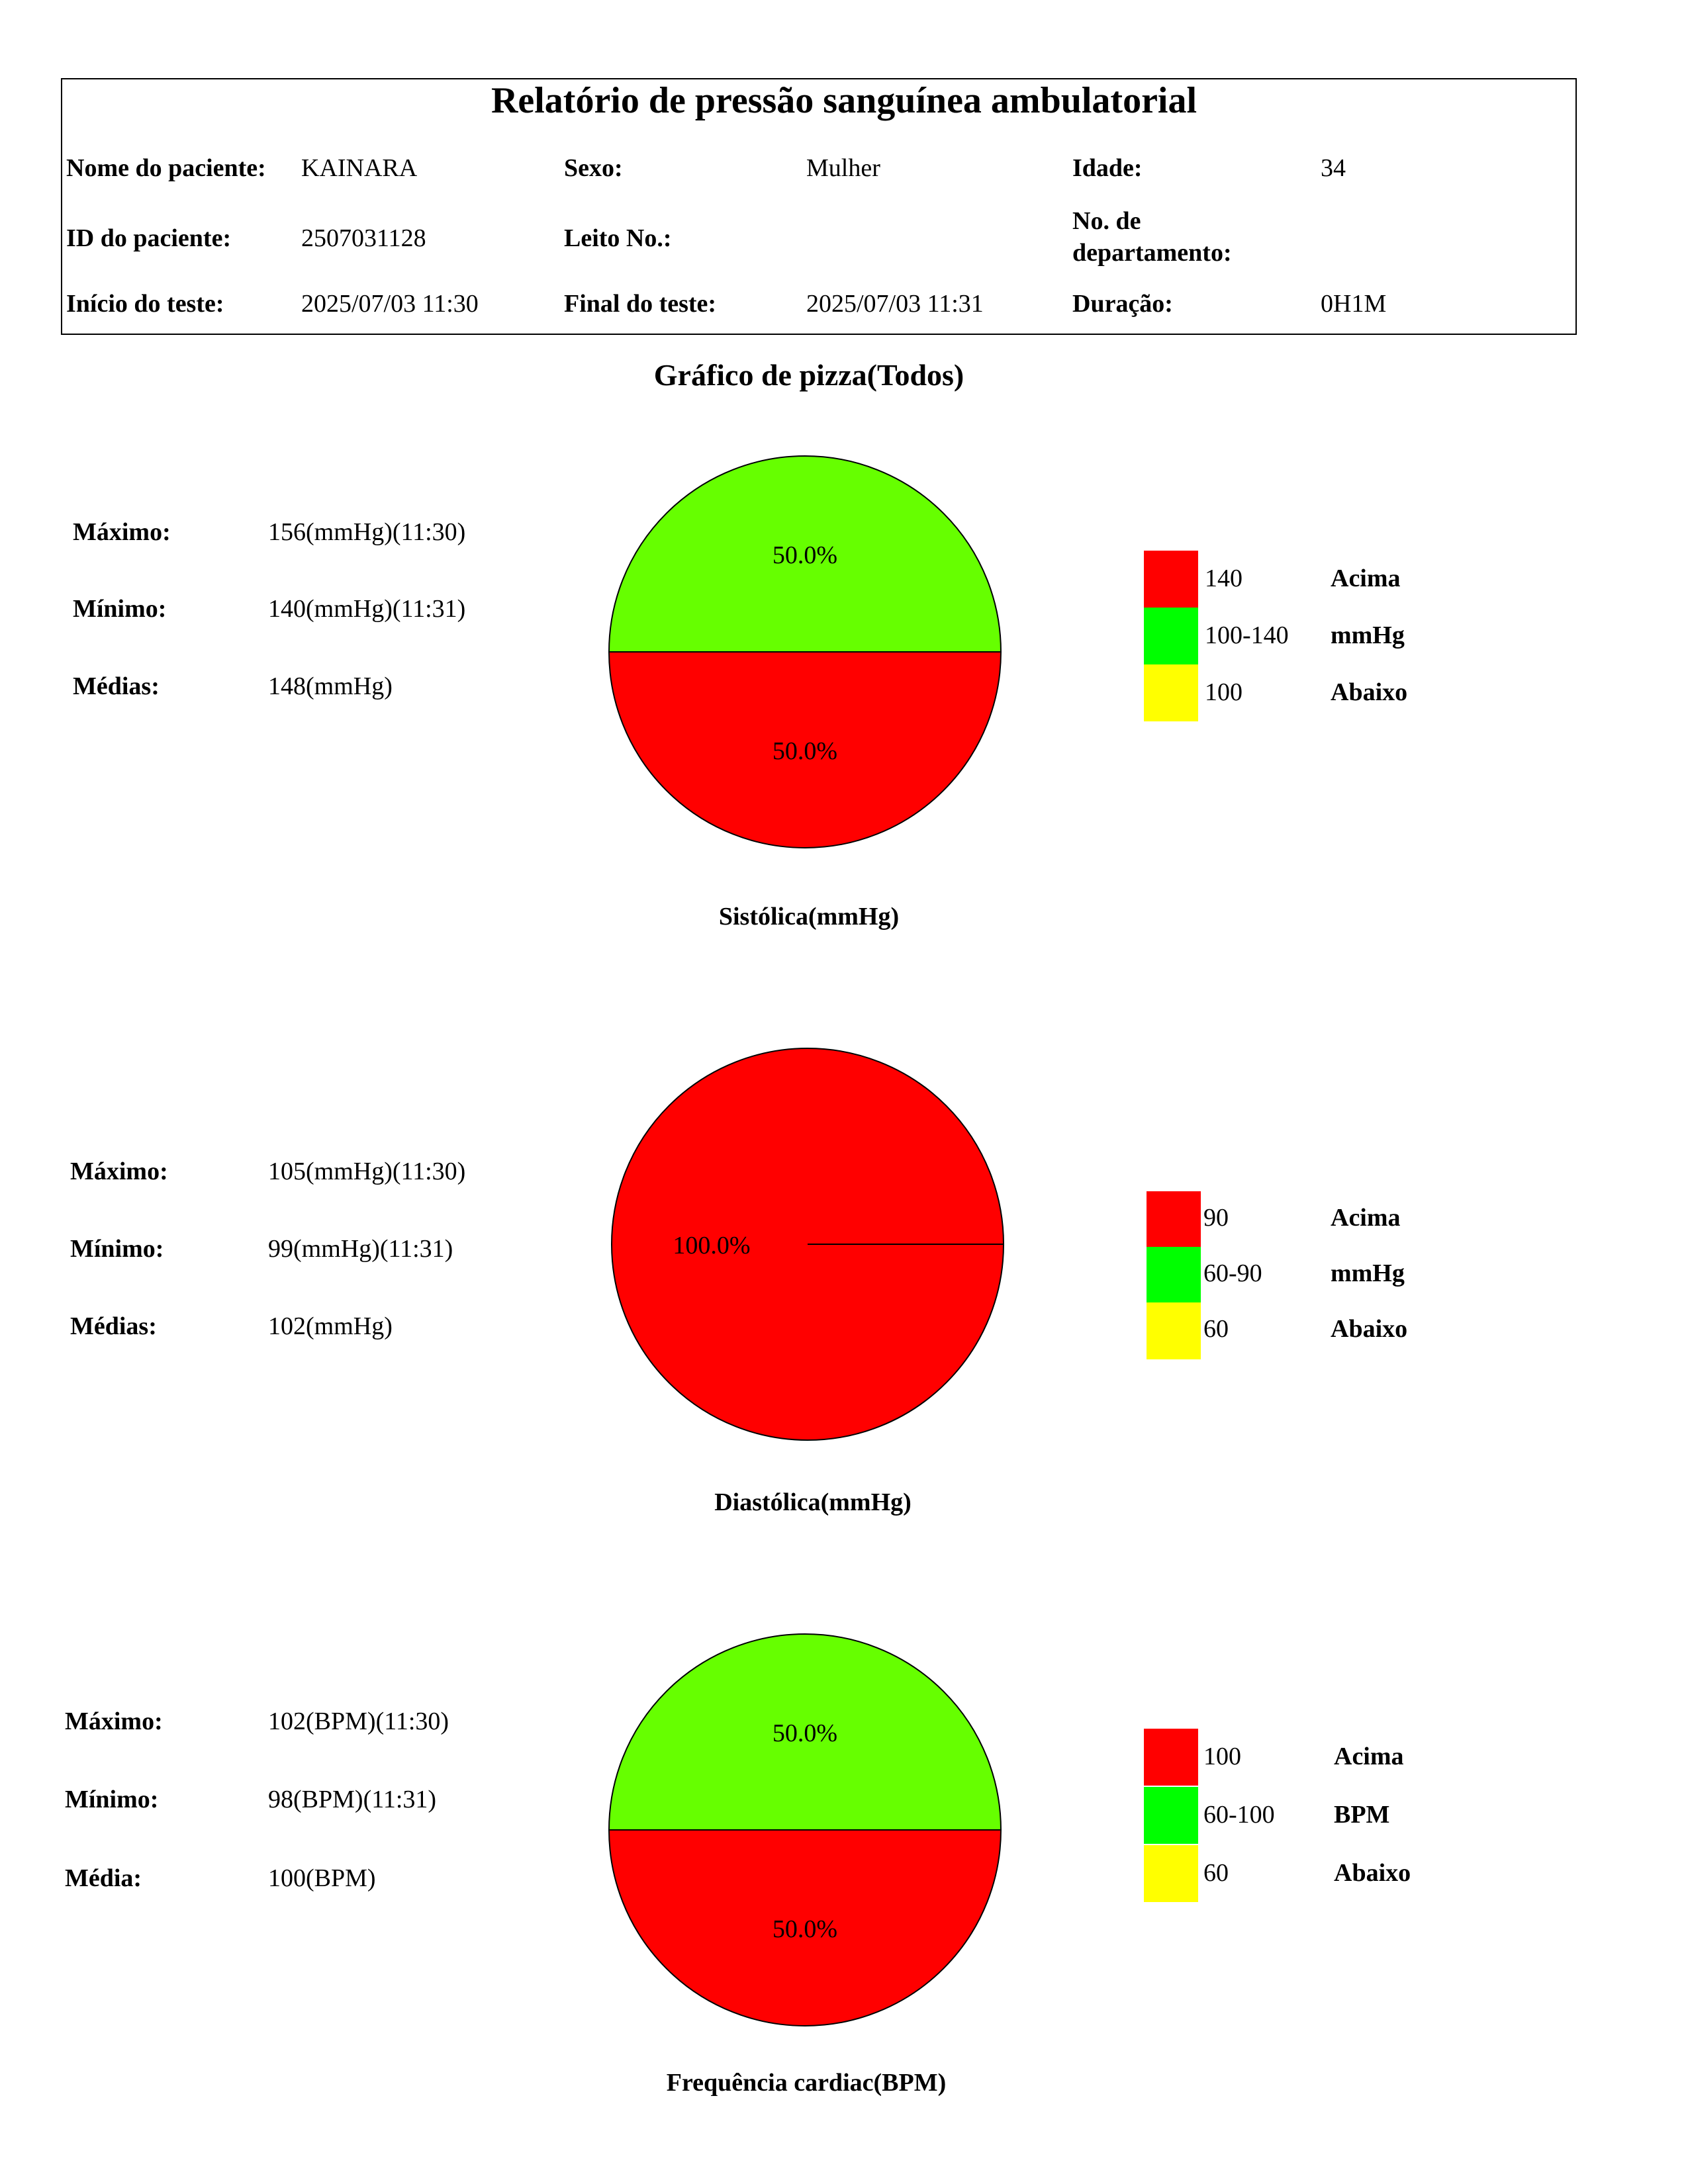 This screenshot has height=2184, width=1688. What do you see at coordinates (1239, 1815) in the screenshot?
I see `heart-rate-legend-normal-range: 60-100` at bounding box center [1239, 1815].